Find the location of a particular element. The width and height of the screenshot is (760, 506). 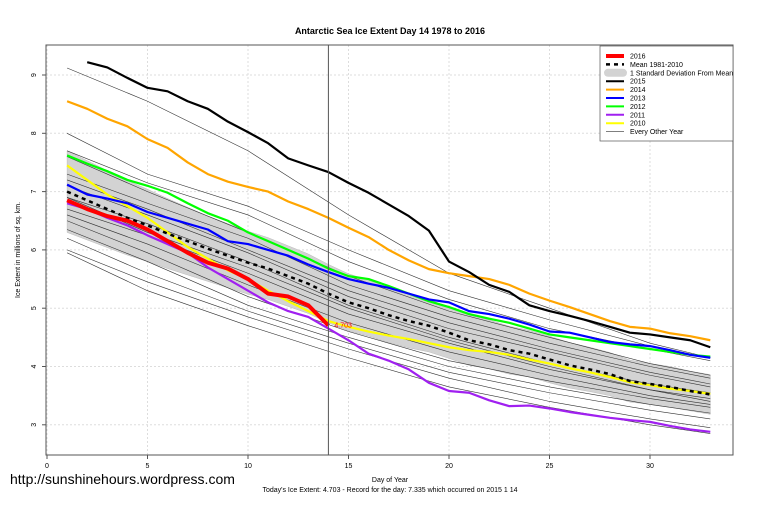

legend-swatch-band is located at coordinates (615, 72).